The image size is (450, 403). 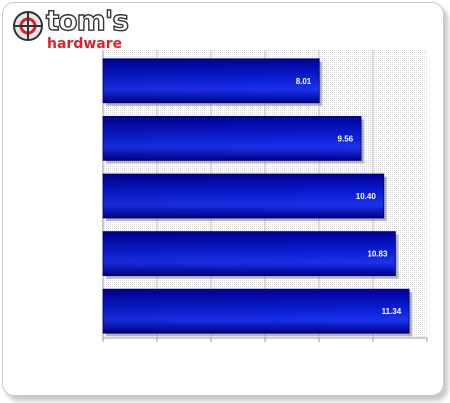 I want to click on bar-group: 11.34, so click(x=257, y=312).